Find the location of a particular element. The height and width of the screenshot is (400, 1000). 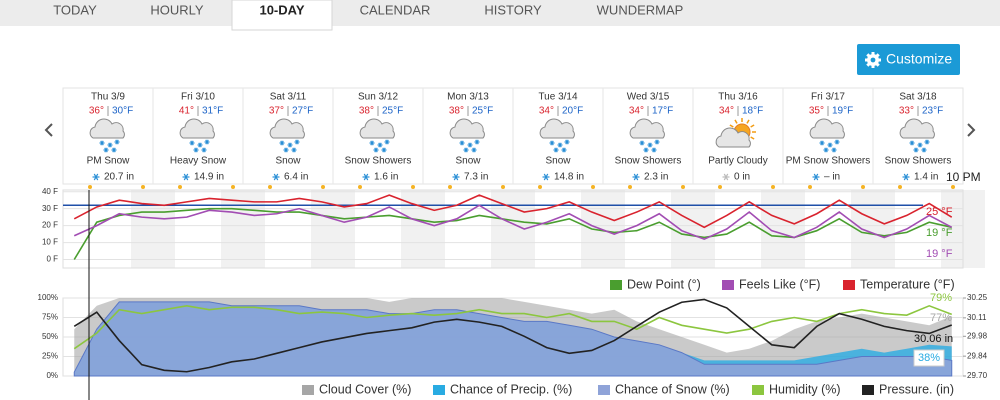

tab: 10-DAY is located at coordinates (281, 9).